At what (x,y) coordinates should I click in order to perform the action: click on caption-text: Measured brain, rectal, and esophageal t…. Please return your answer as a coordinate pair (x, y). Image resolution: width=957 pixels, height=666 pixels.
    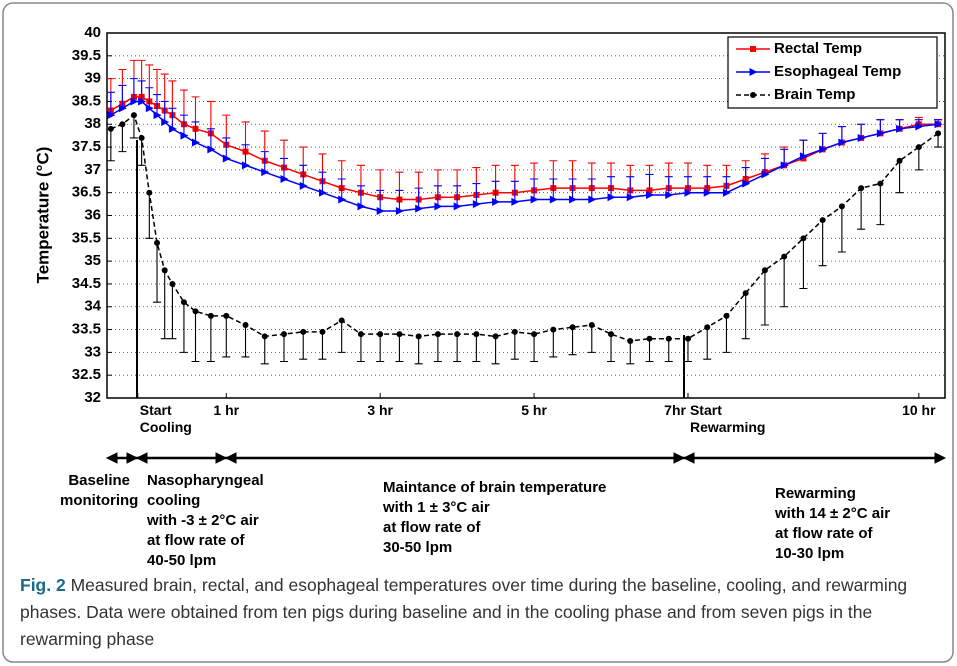
    Looking at the image, I should click on (464, 612).